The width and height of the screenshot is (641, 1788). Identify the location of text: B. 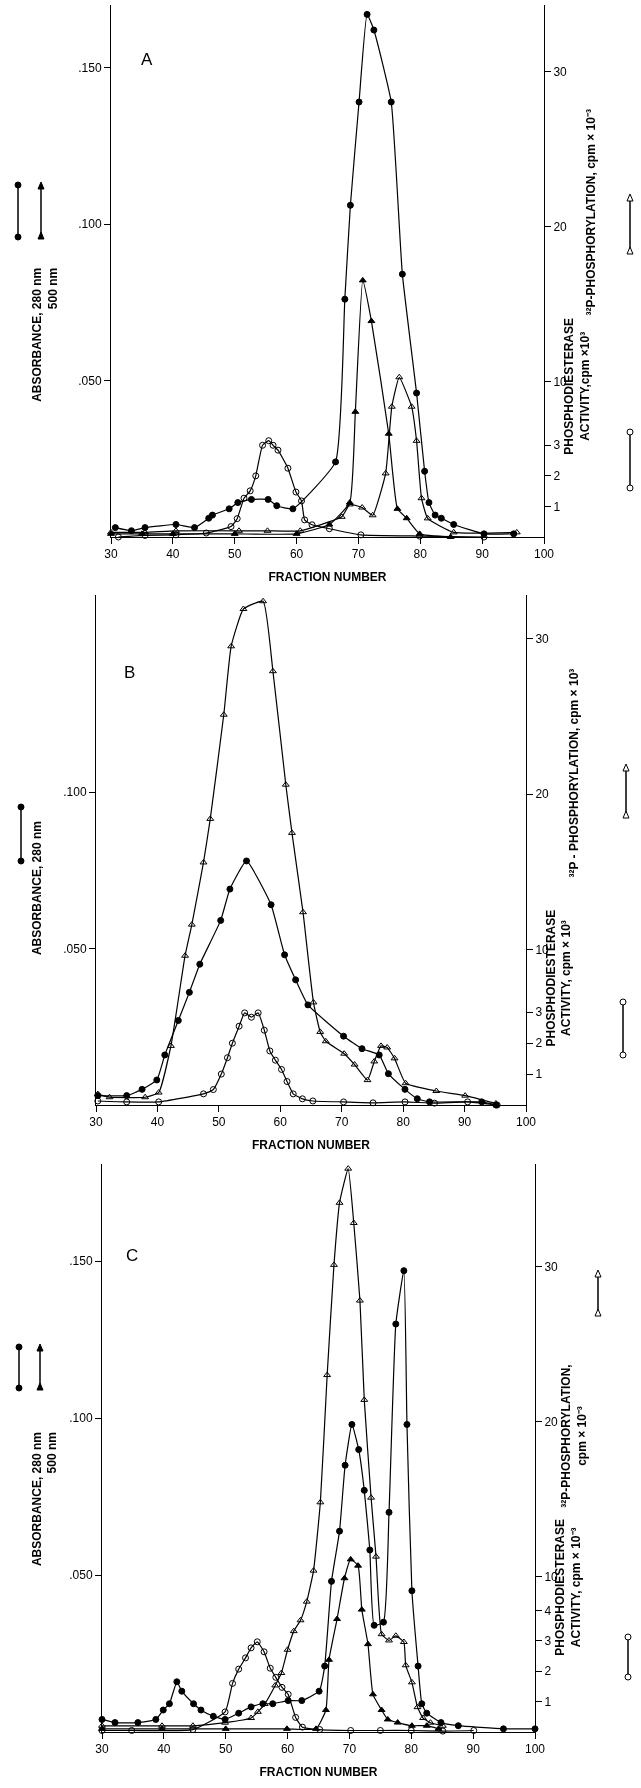
(130, 672).